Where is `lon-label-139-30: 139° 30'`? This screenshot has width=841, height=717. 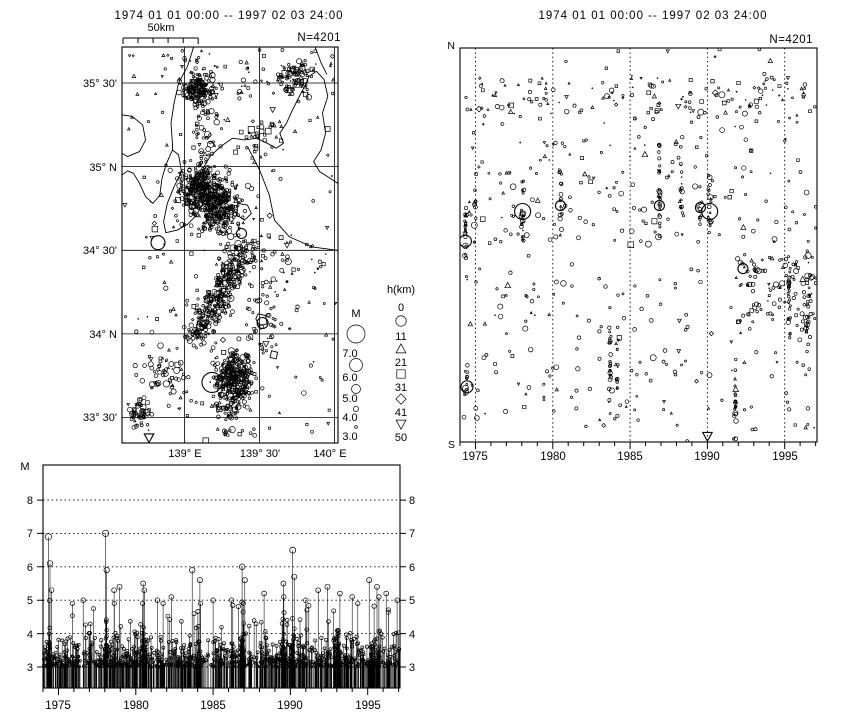 lon-label-139-30: 139° 30' is located at coordinates (260, 454).